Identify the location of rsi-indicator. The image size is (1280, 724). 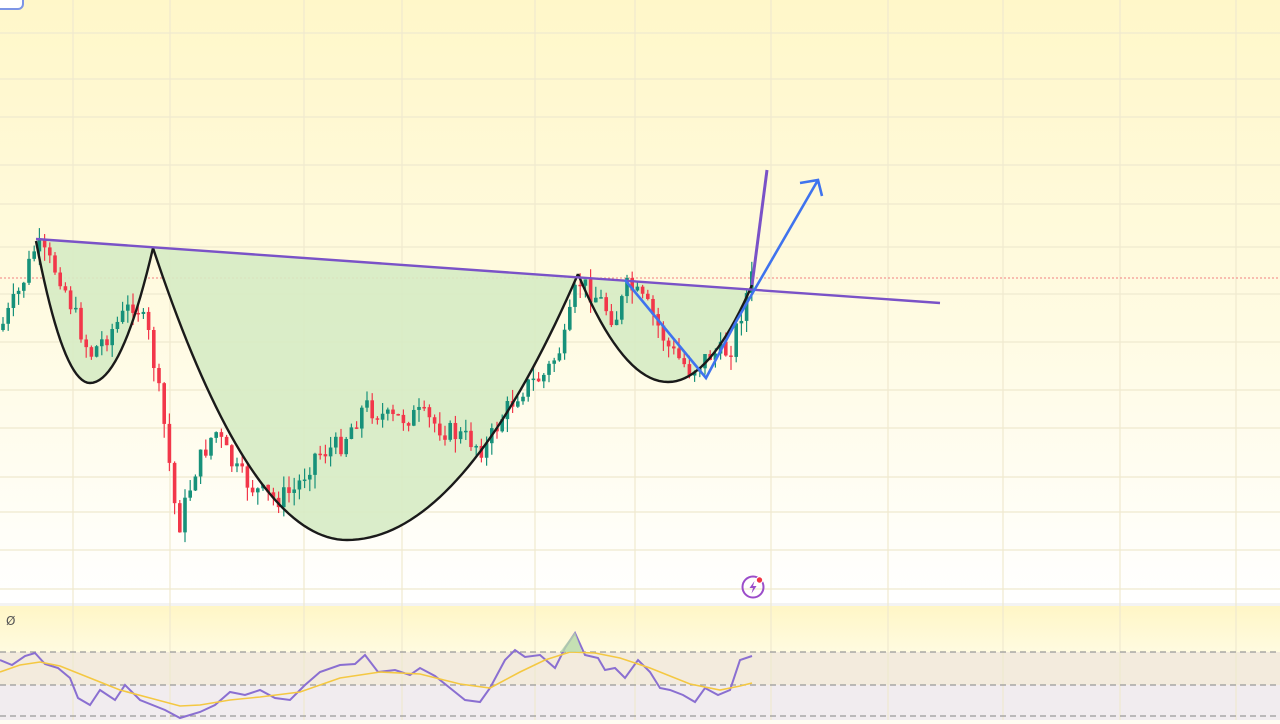
(376, 675).